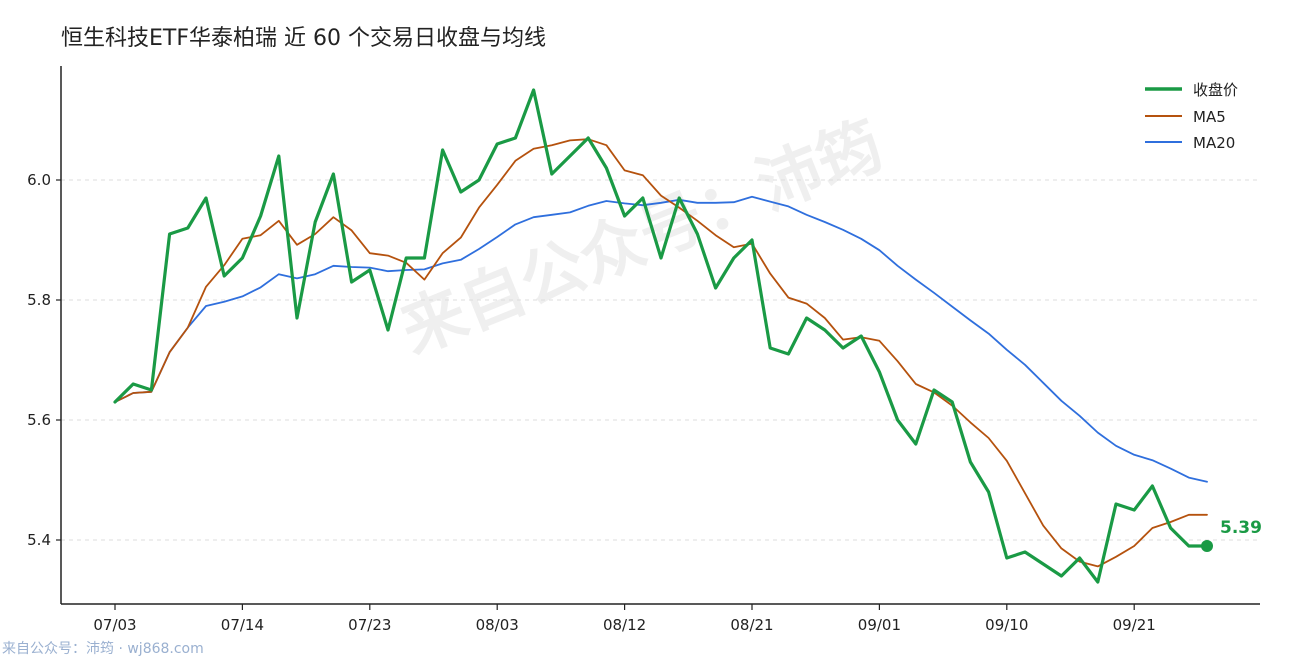 The width and height of the screenshot is (1290, 660). I want to click on x-tick-label: 07/14, so click(242, 625).